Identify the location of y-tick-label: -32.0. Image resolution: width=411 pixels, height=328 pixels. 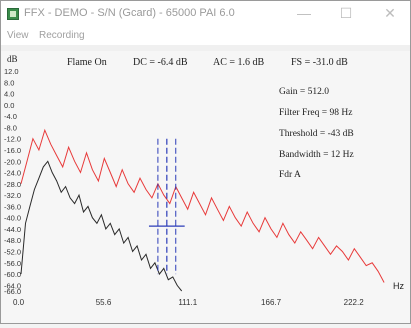
(12, 195).